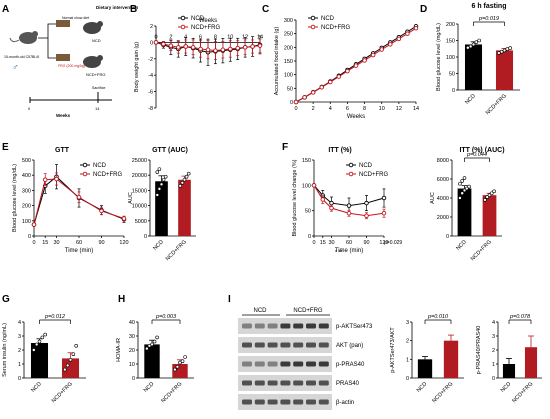 This screenshot has height=419, width=550. I want to click on chart-i-pakt: 0 1 2 3 p-AKTSer473/AKT NCD NCD+FRG p=0.010, so click(427, 359).